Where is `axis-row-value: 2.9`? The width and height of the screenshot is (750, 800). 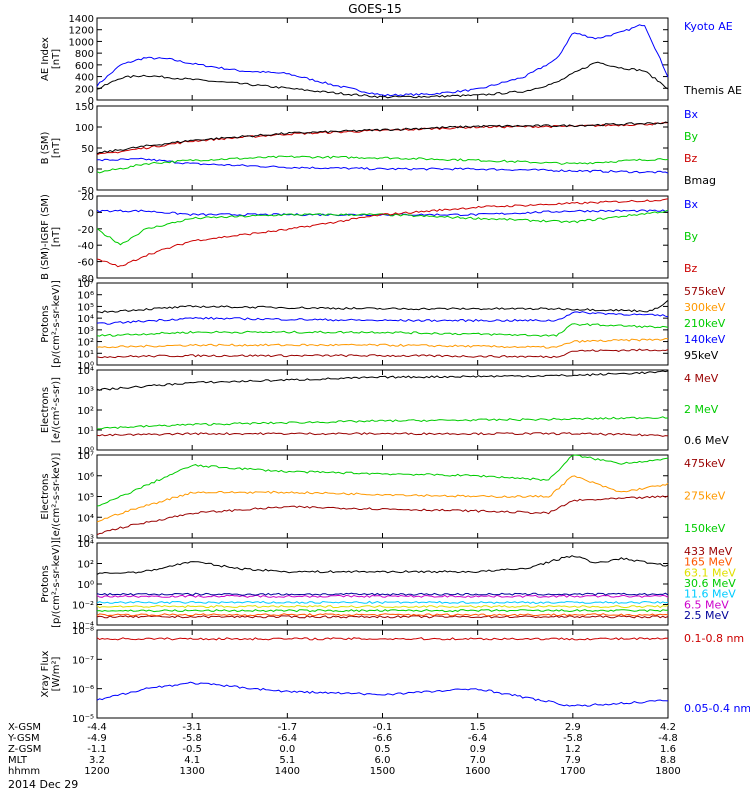 axis-row-value: 2.9 is located at coordinates (573, 727).